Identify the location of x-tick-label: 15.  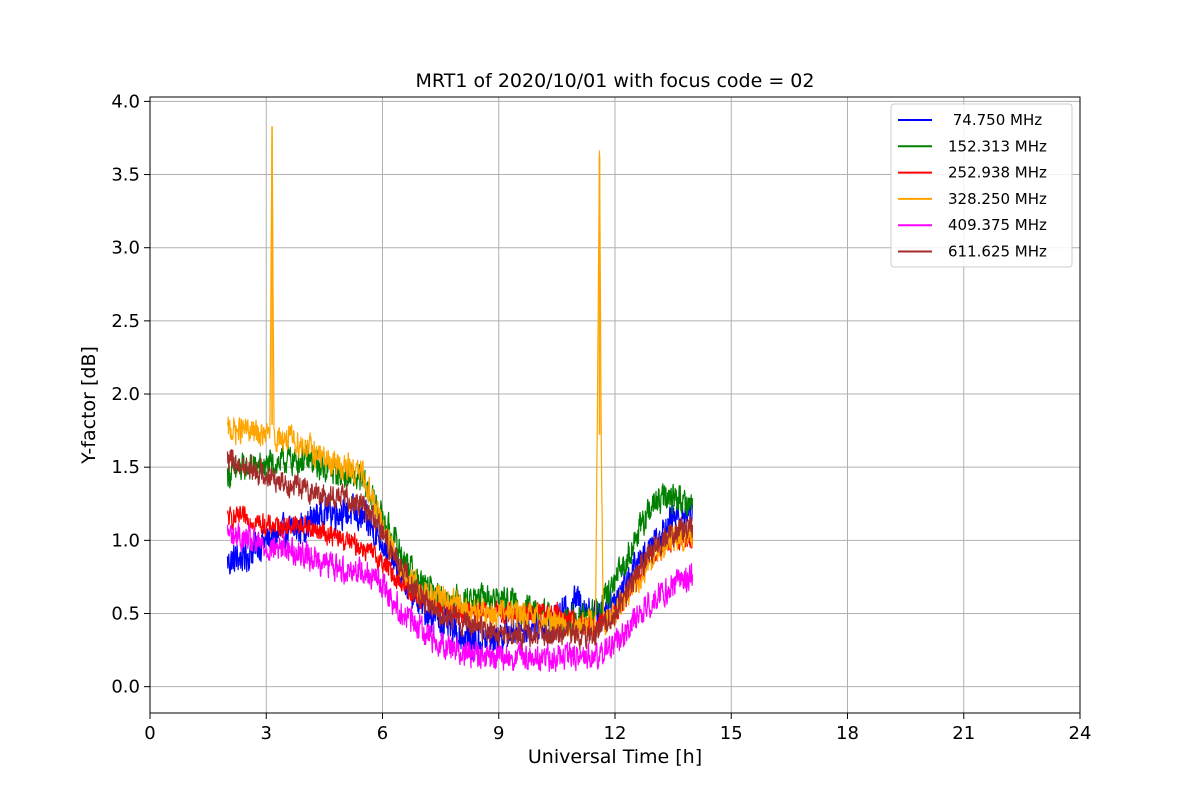
(731, 733).